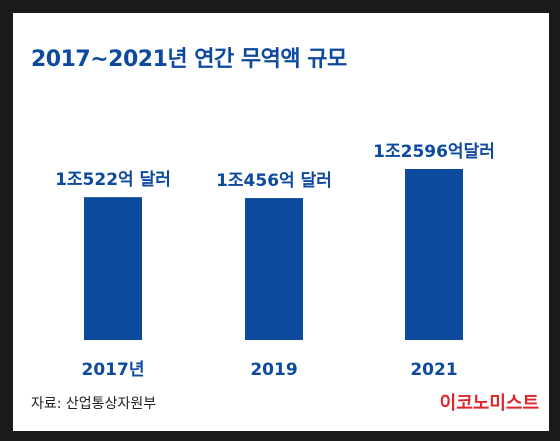 The image size is (560, 441). What do you see at coordinates (274, 180) in the screenshot?
I see `value-label-1: 1조456억 달러` at bounding box center [274, 180].